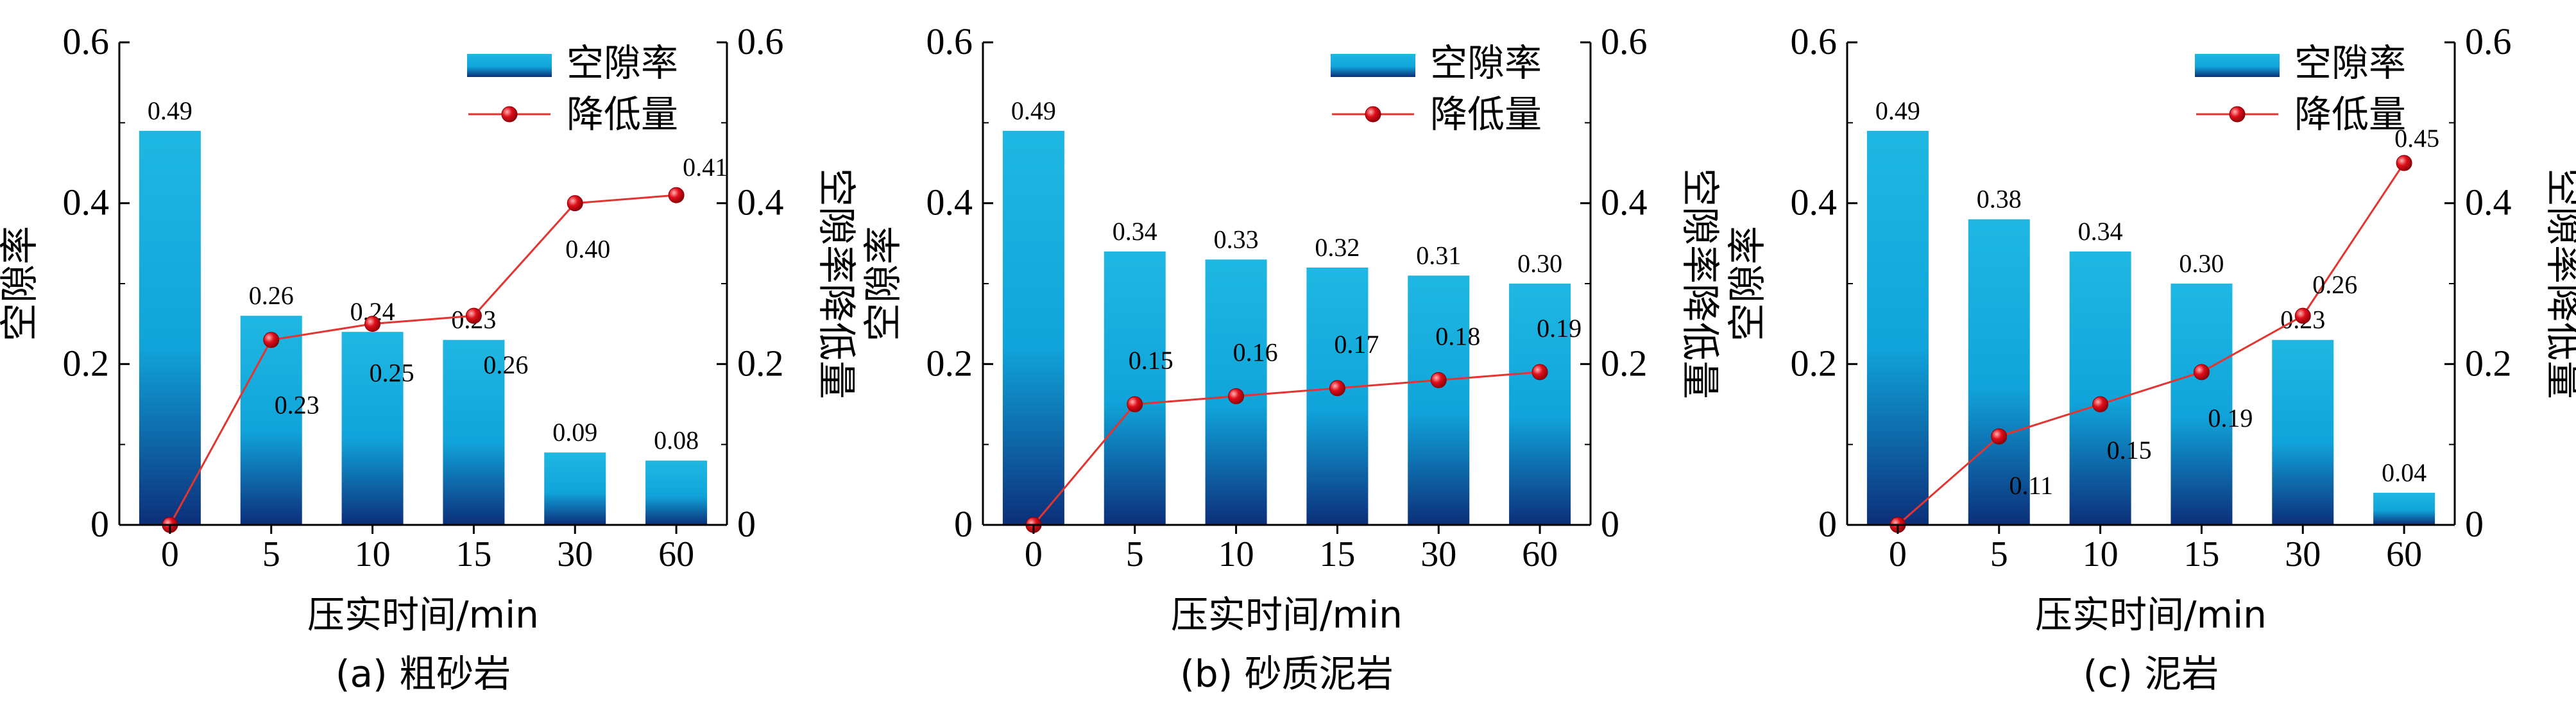  I want to click on line-value-label: 0.41, so click(705, 168).